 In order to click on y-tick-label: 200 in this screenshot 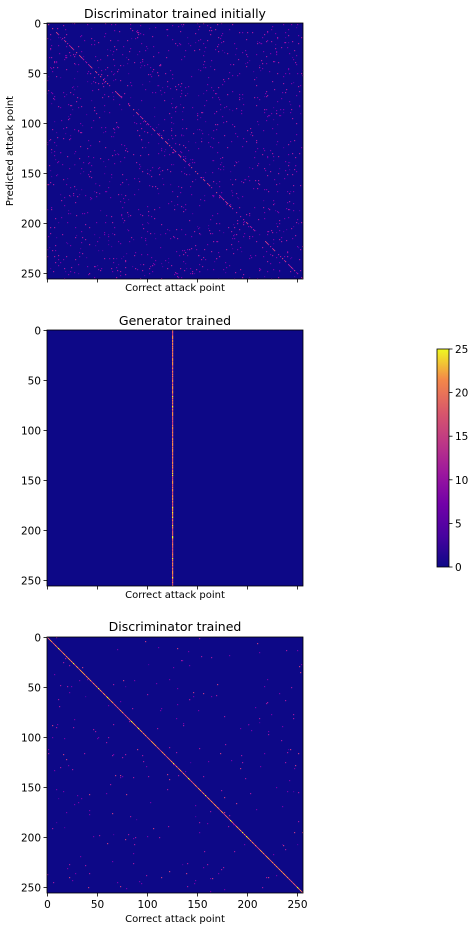, I will do `click(31, 839)`.